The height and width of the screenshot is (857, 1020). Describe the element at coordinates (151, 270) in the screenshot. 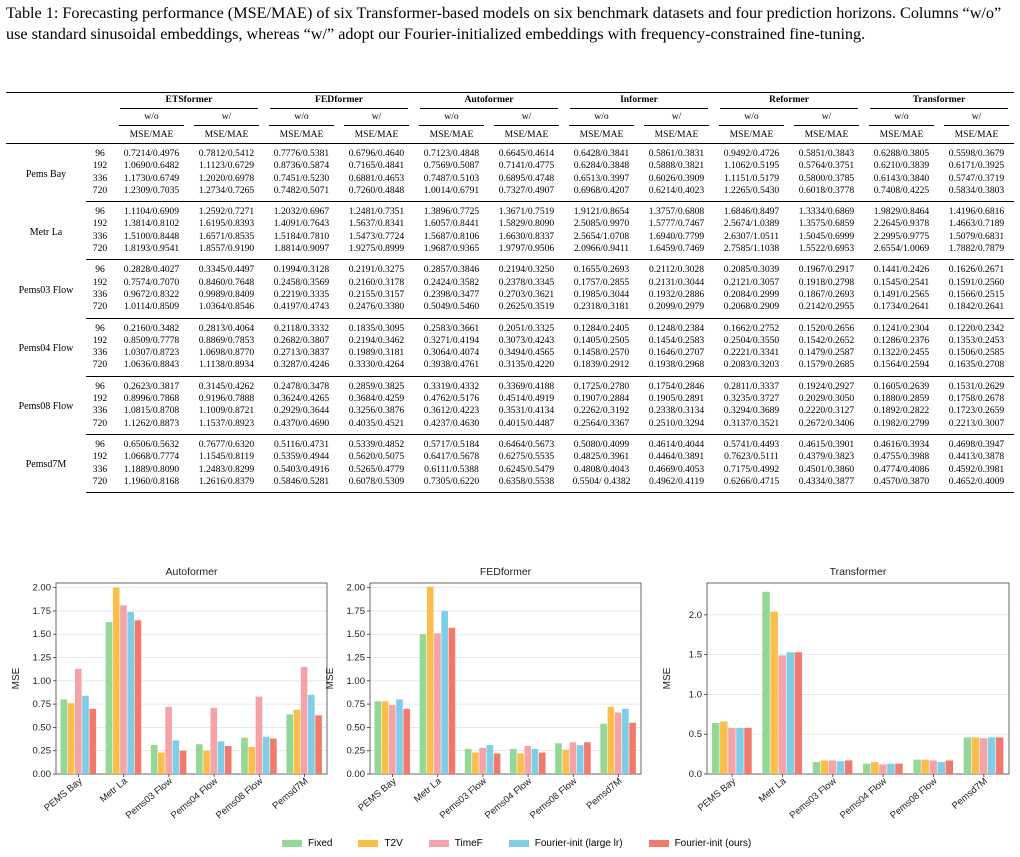

I see `value-cell: 0.2828/0.4027` at that location.